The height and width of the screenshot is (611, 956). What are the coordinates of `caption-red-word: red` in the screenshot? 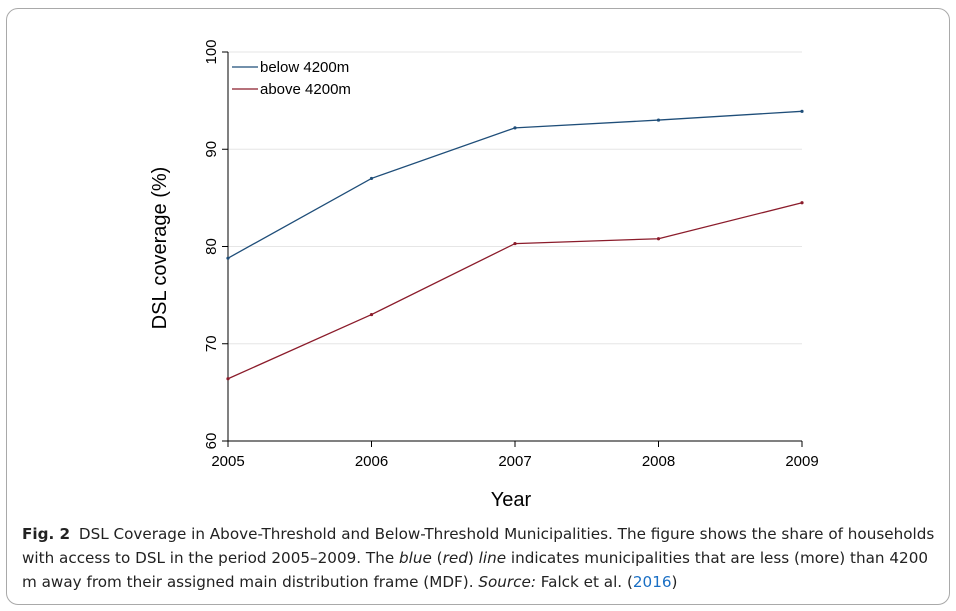 It's located at (455, 558).